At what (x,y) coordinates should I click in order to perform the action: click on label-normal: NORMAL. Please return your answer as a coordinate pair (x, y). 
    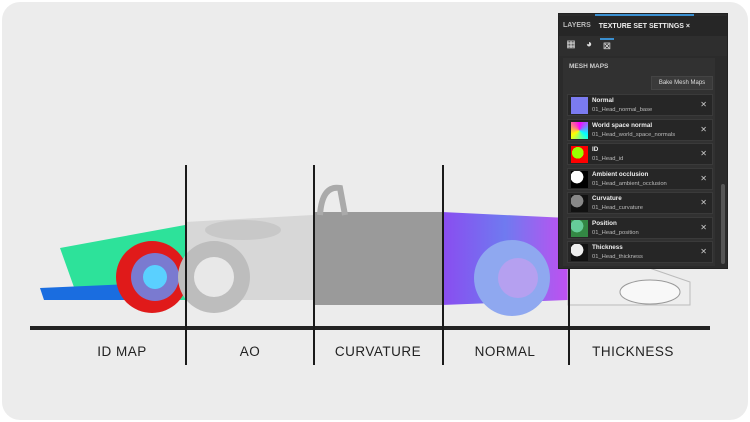
    Looking at the image, I should click on (505, 351).